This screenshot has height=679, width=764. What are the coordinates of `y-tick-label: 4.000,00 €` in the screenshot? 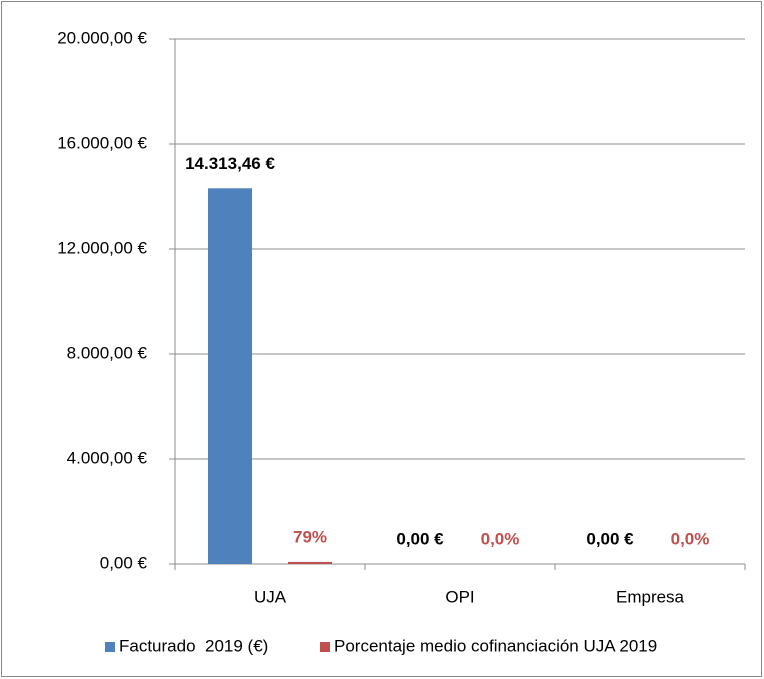 It's located at (107, 457).